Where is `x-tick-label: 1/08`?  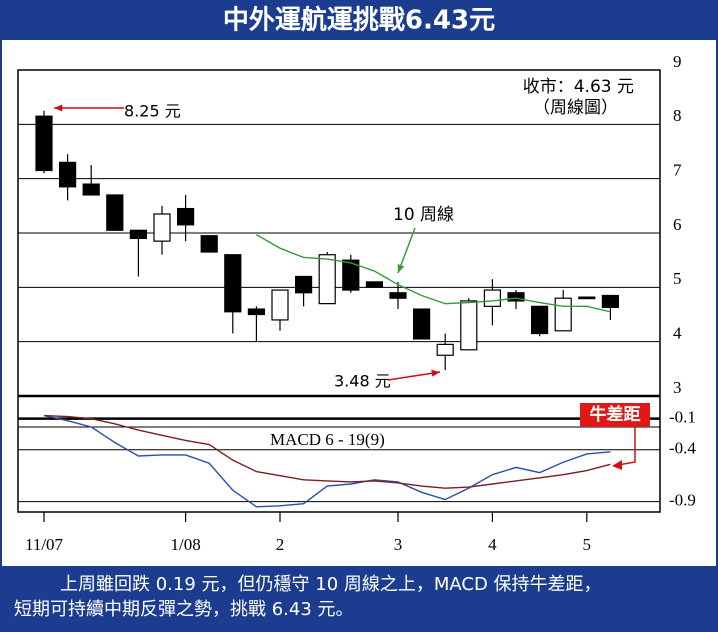 x-tick-label: 1/08 is located at coordinates (185, 544).